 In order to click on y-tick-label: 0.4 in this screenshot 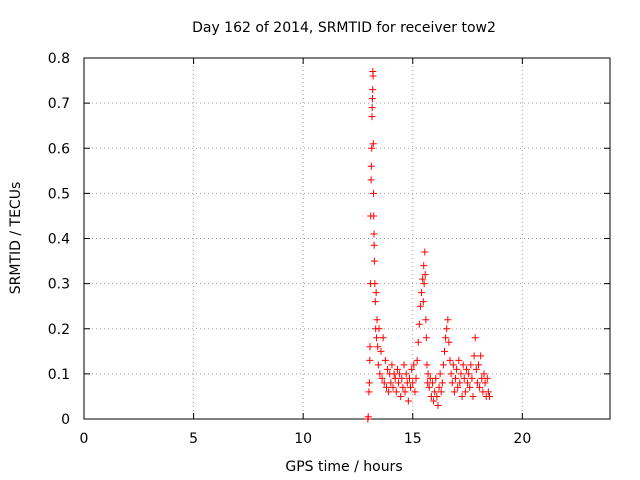, I will do `click(59, 240)`.